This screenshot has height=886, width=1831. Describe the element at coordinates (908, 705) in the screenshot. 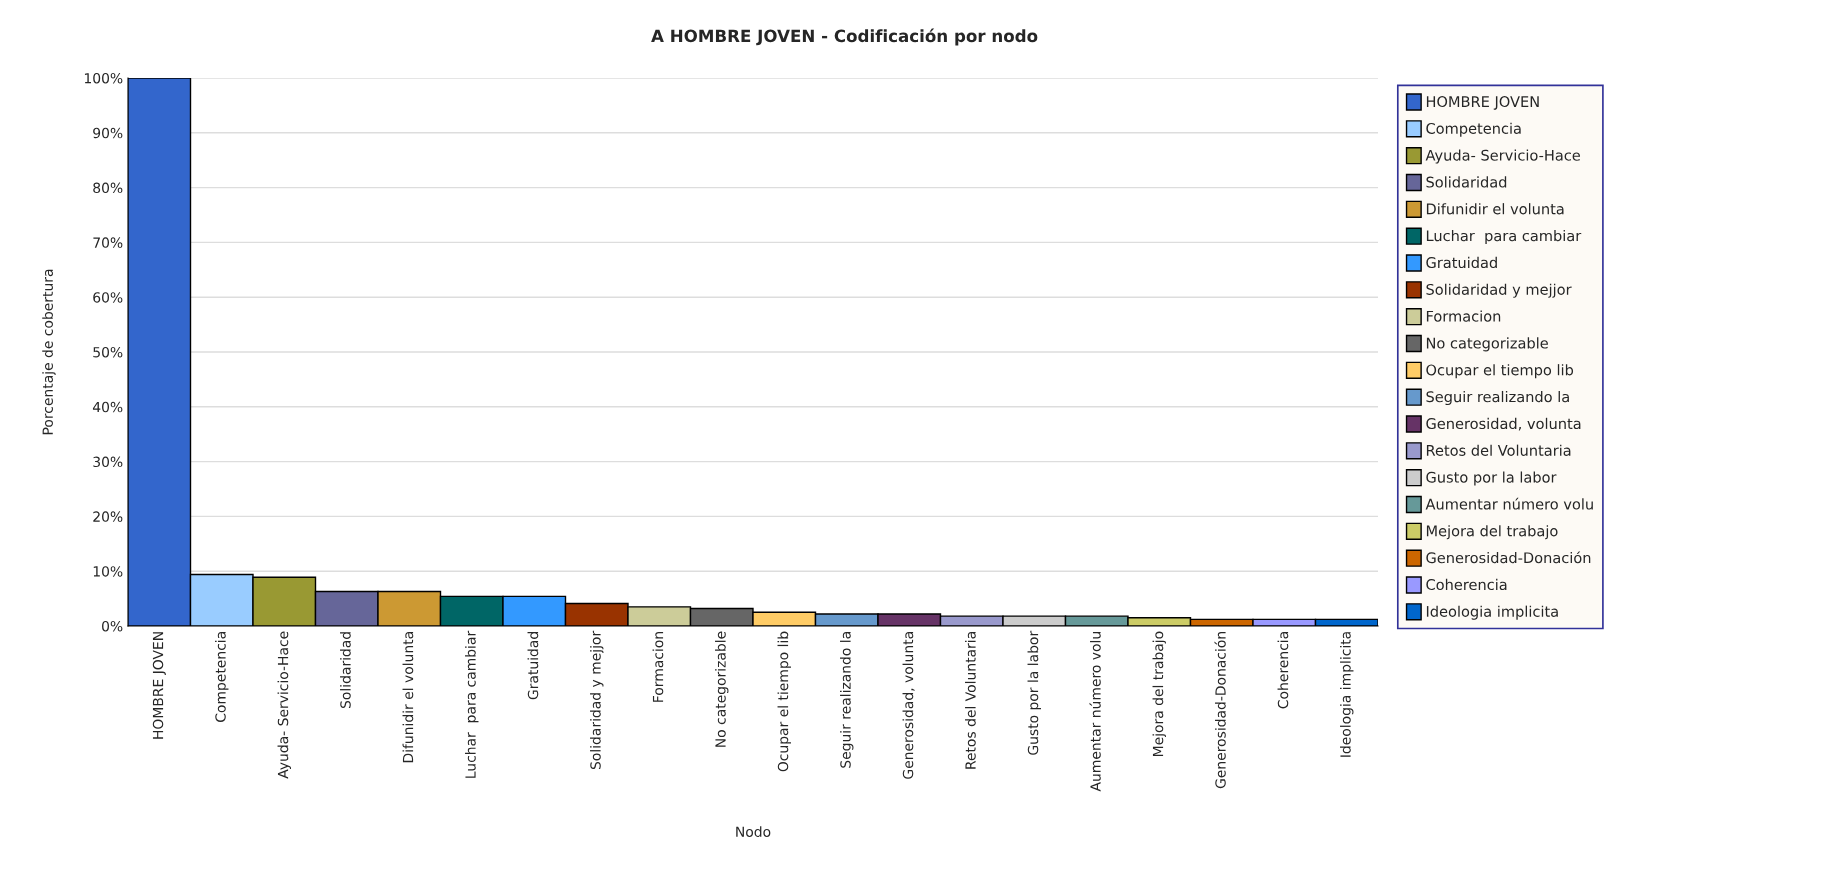

I see `x-tick-label: Generosidad, volunta` at that location.